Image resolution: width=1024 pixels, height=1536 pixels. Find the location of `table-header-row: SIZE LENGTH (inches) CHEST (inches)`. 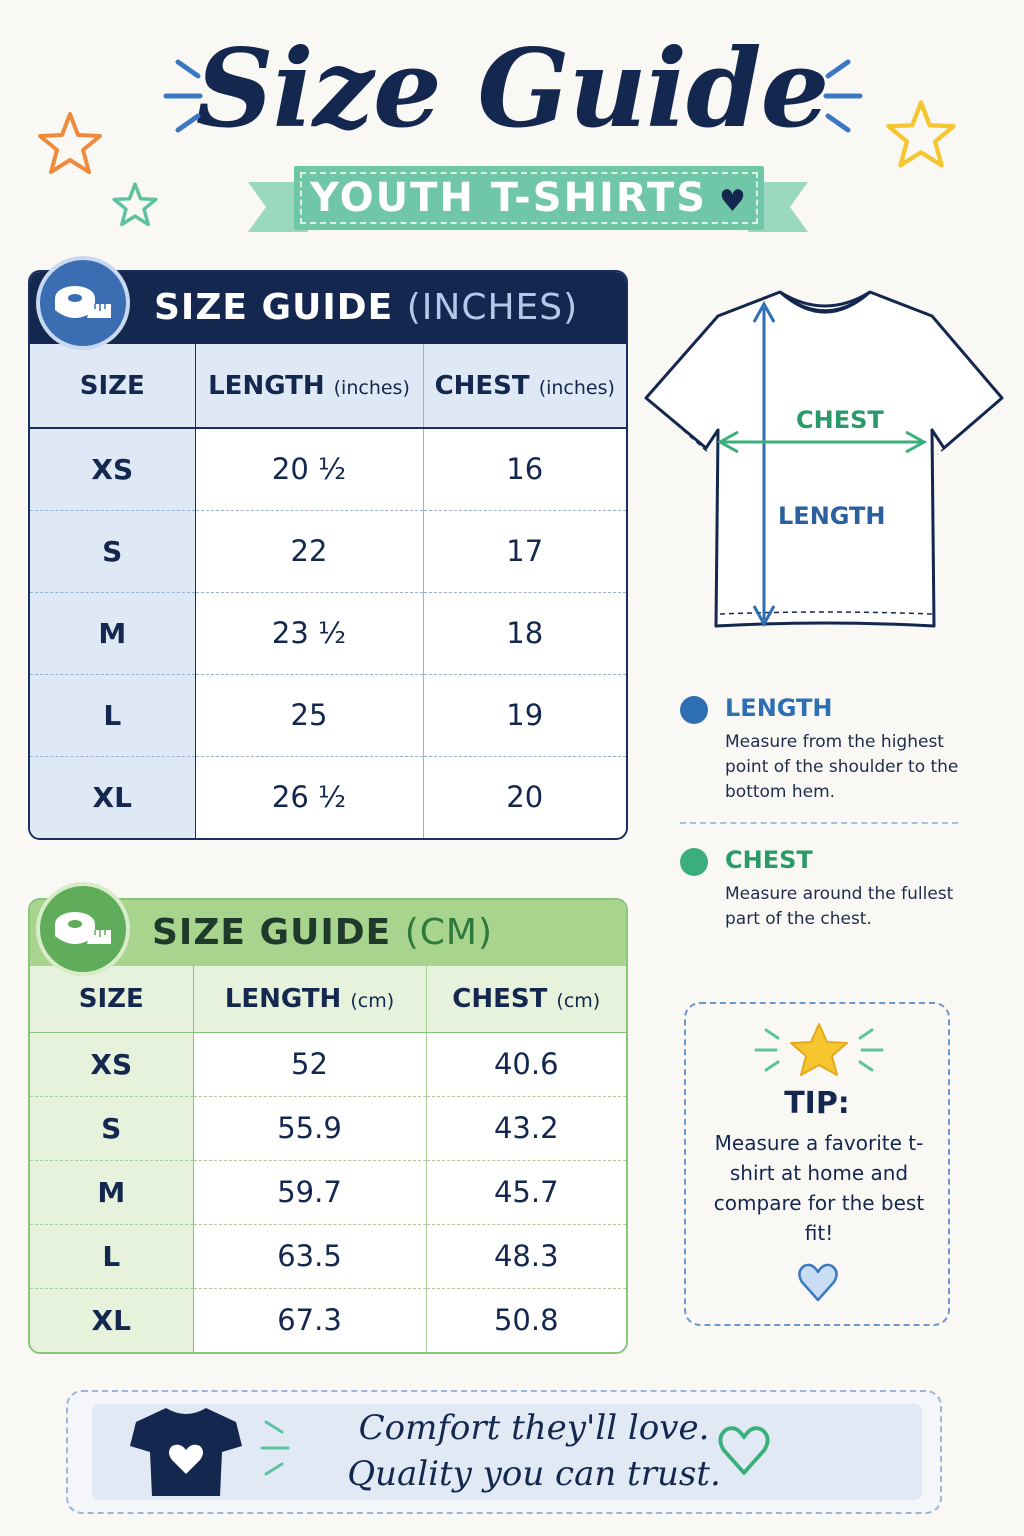

table-header-row: SIZE LENGTH (inches) CHEST (inches) is located at coordinates (328, 386).